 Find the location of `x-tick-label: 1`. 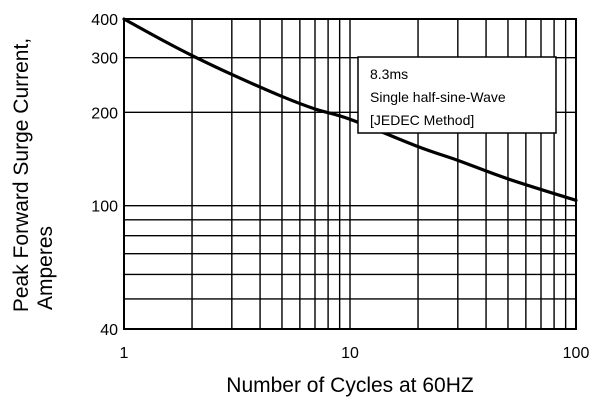

x-tick-label: 1 is located at coordinates (124, 353).